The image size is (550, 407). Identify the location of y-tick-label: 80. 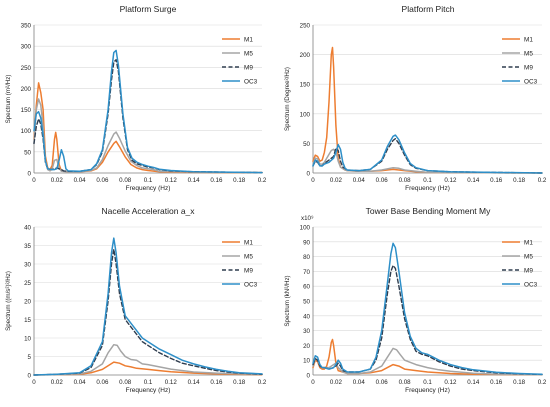
(306, 257).